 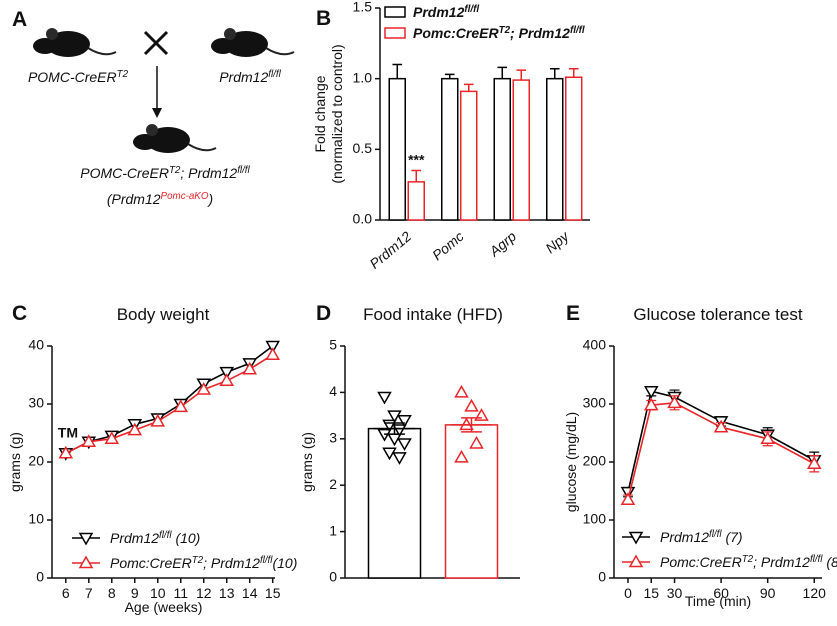 What do you see at coordinates (333, 484) in the screenshot?
I see `y-tick-label: 2` at bounding box center [333, 484].